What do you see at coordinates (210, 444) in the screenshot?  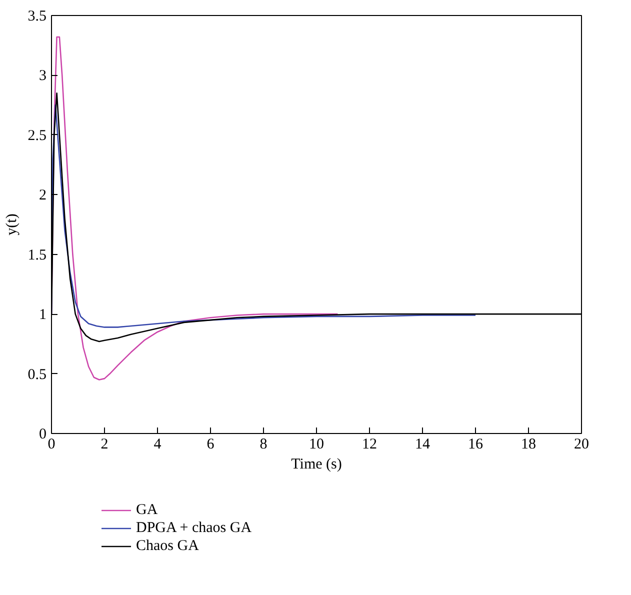 I see `x-tick-label: 6` at bounding box center [210, 444].